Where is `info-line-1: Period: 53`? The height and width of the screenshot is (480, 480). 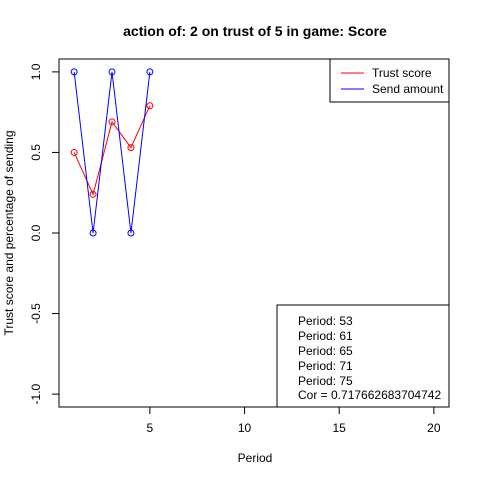
info-line-1: Period: 53 is located at coordinates (325, 321).